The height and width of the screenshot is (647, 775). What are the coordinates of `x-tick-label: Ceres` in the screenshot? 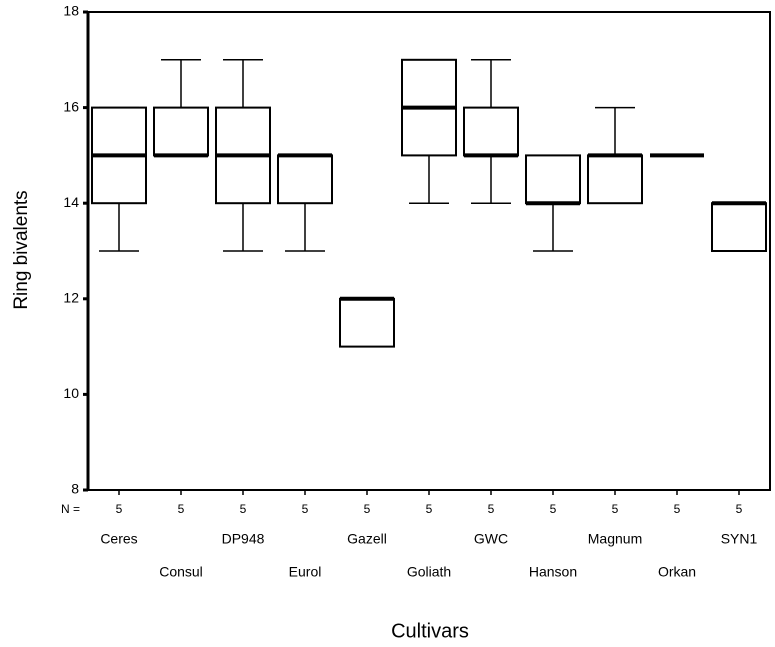 It's located at (118, 539).